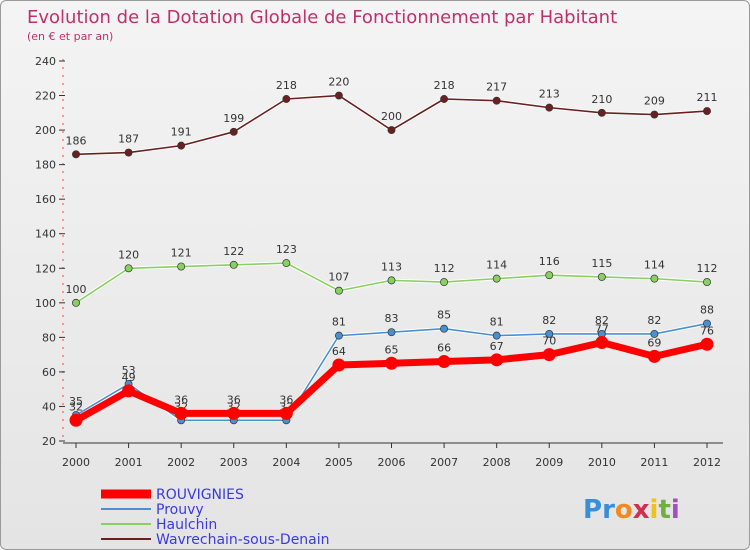  I want to click on data-label: 187, so click(128, 139).